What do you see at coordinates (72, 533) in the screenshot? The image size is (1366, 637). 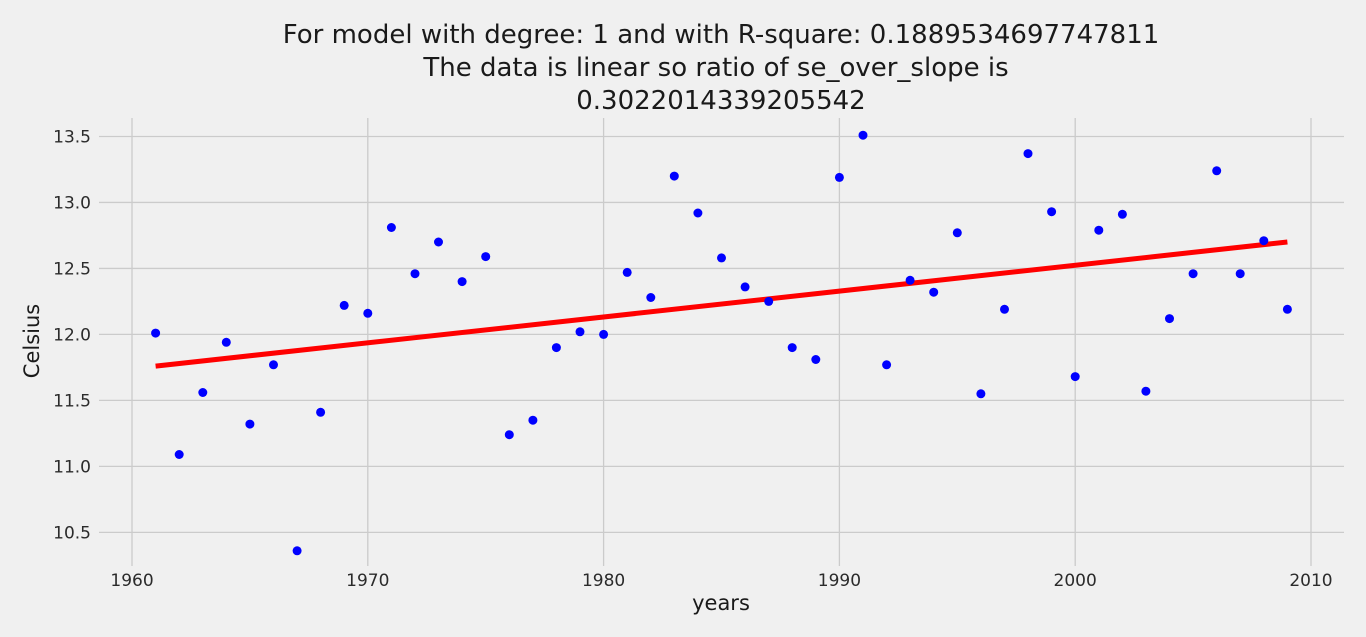 I see `y-tick-label: 10.5` at bounding box center [72, 533].